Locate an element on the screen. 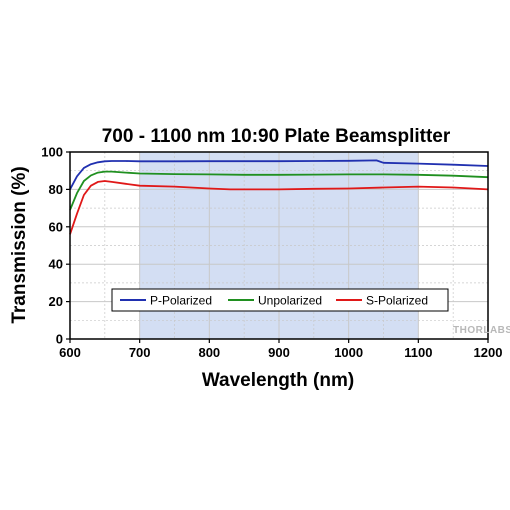  y-tick-label: 100 is located at coordinates (52, 152).